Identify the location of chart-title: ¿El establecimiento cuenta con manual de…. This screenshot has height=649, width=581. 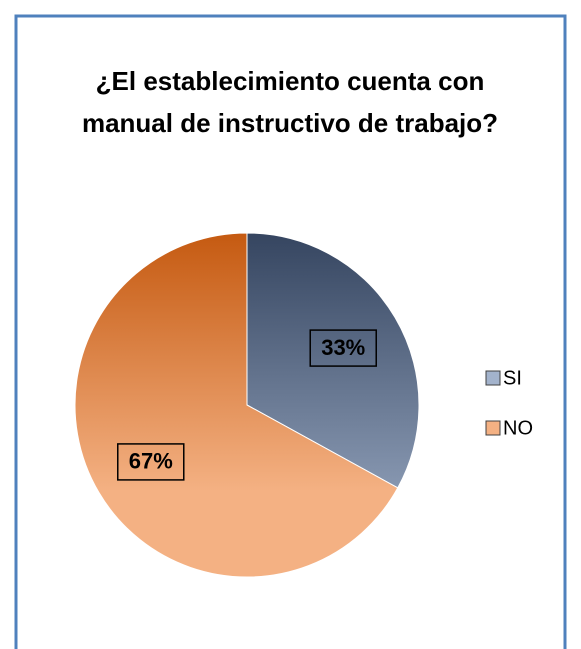
(290, 102).